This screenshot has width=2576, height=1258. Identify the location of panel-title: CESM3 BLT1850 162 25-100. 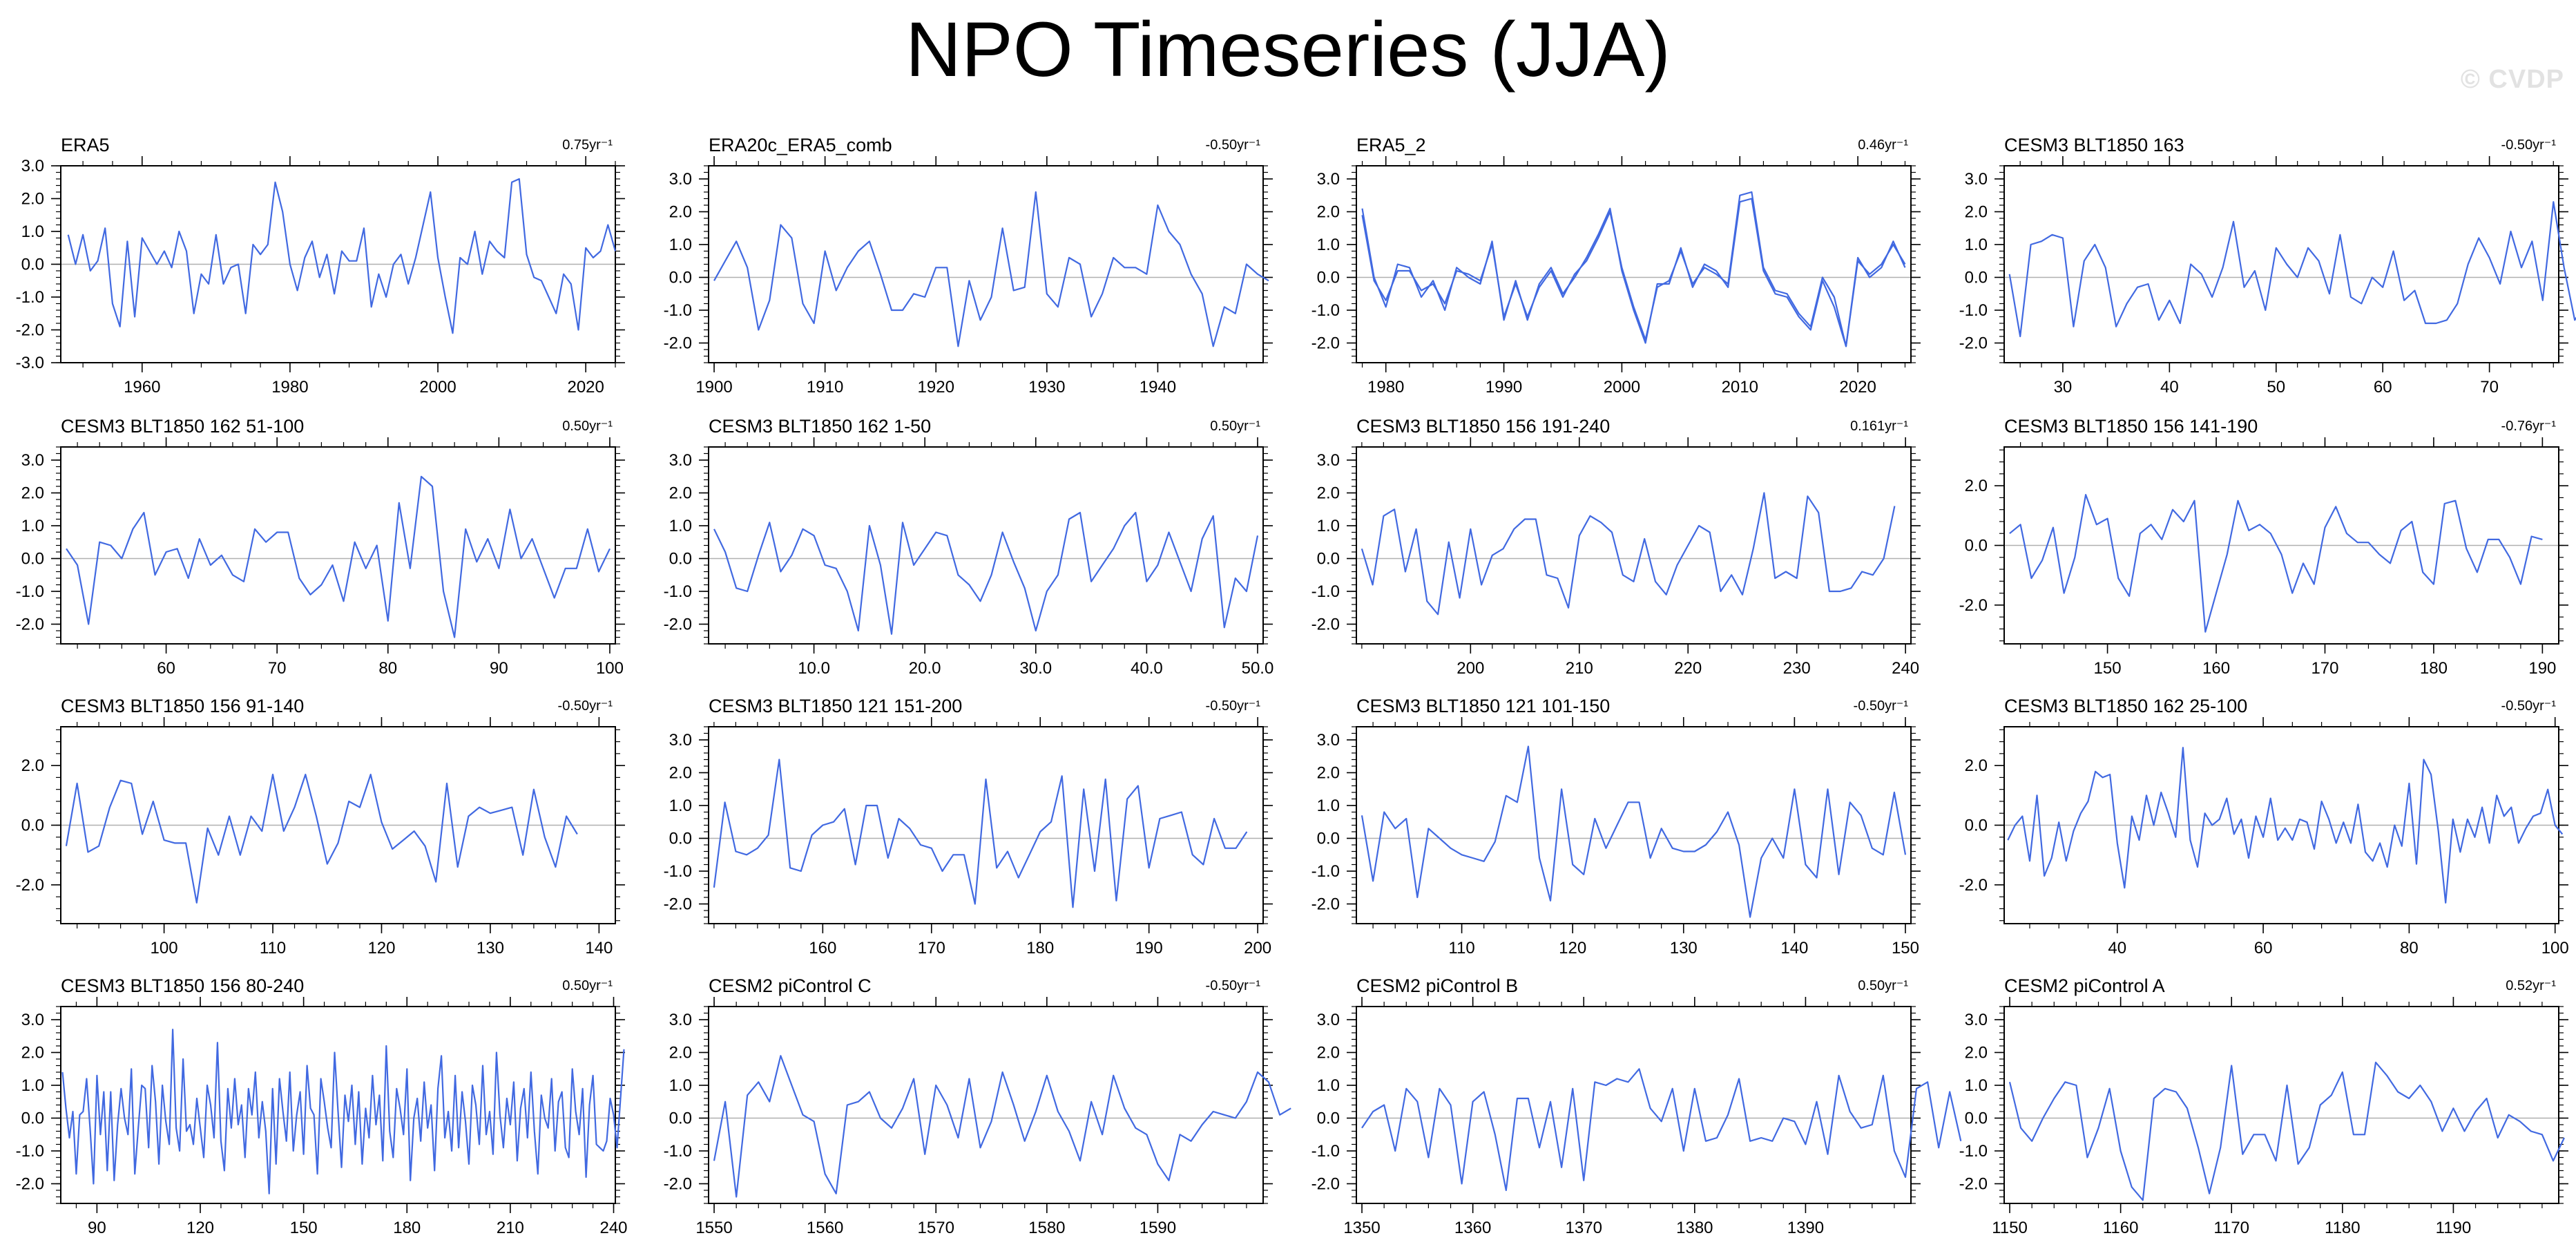
(2125, 706).